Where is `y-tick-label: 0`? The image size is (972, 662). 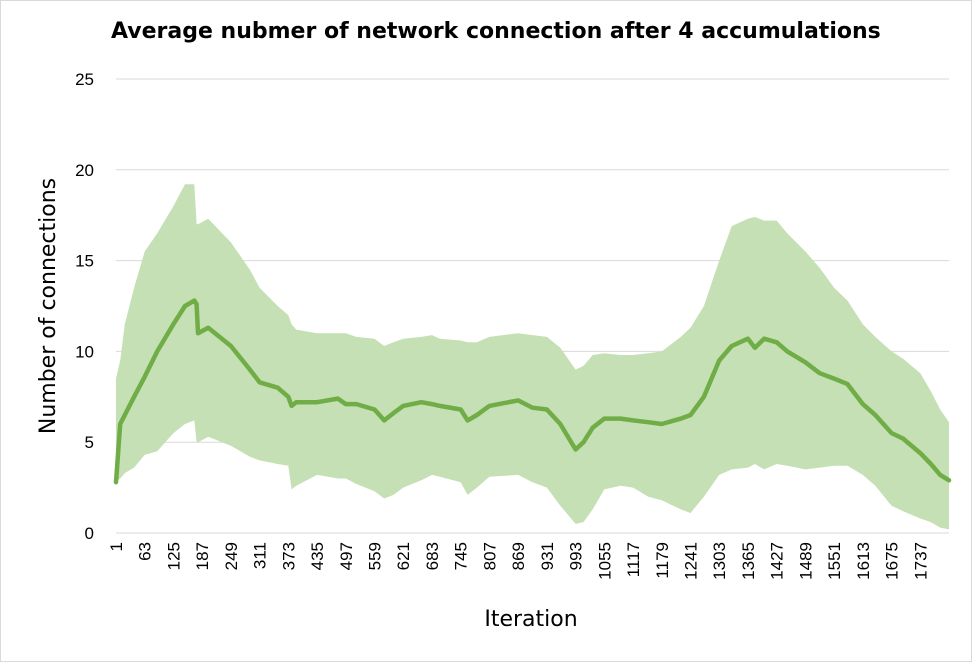
y-tick-label: 0 is located at coordinates (89, 533).